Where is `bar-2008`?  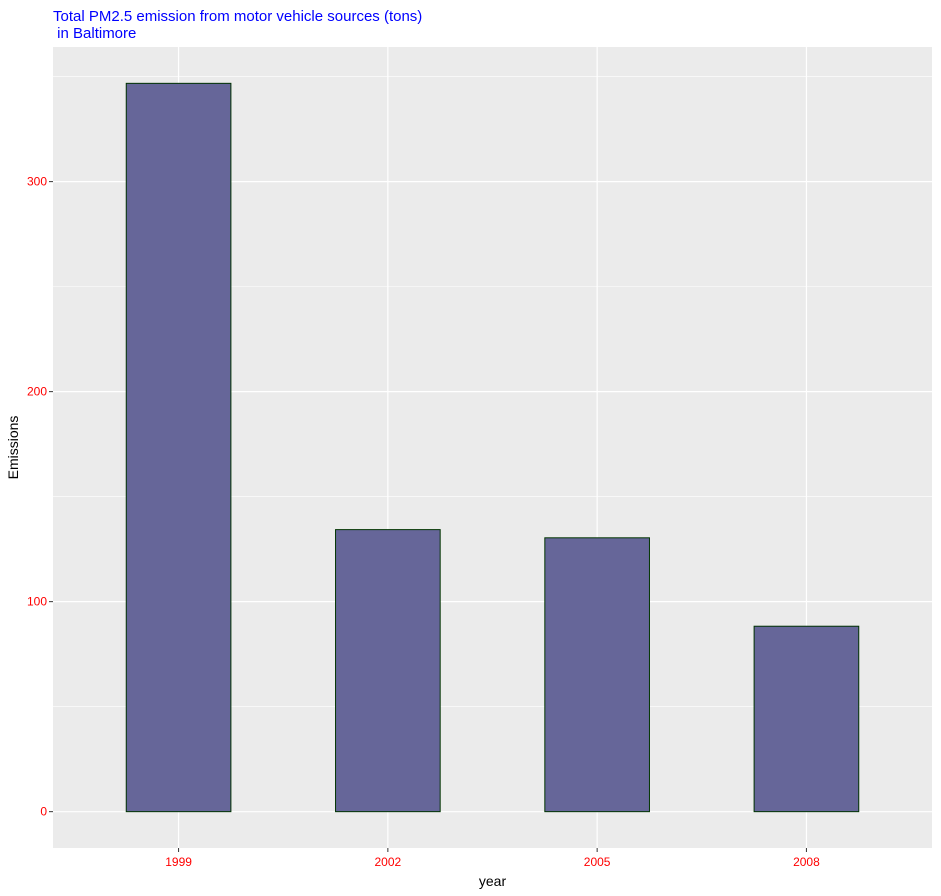 bar-2008 is located at coordinates (806, 719).